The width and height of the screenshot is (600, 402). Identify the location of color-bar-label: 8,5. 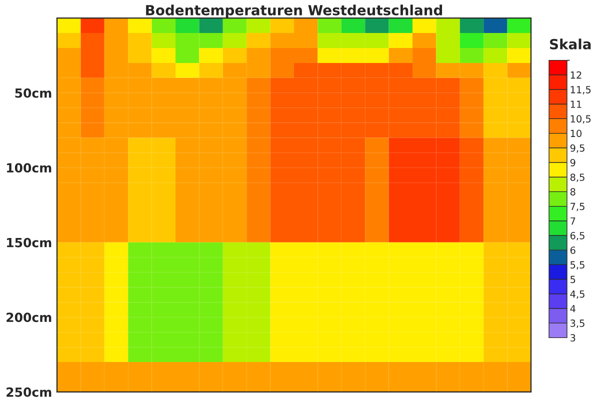
(577, 178).